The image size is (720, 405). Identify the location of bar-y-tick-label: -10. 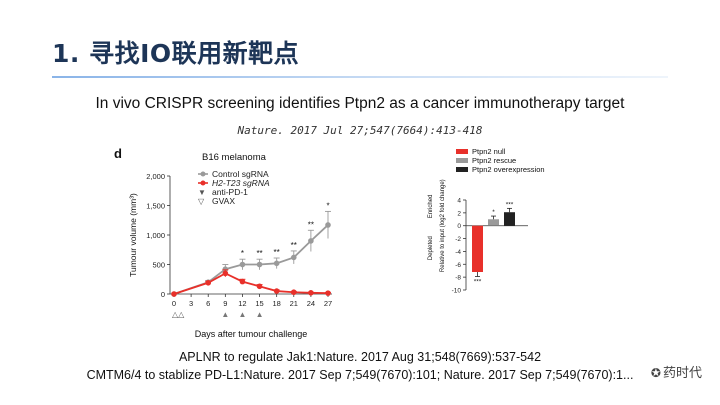
(457, 291).